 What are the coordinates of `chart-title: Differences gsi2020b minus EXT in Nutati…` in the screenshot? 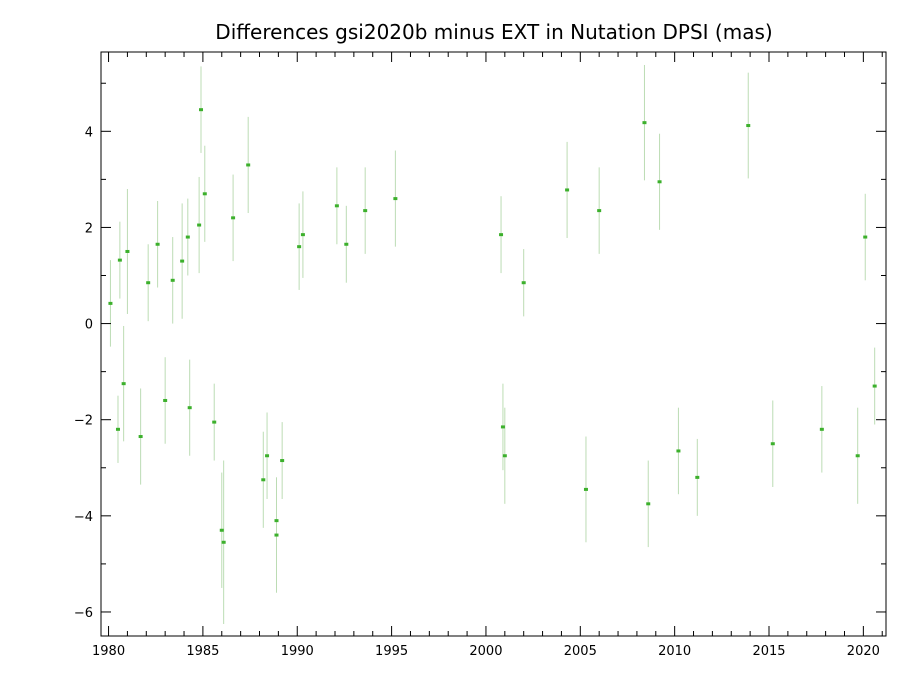 It's located at (493, 32).